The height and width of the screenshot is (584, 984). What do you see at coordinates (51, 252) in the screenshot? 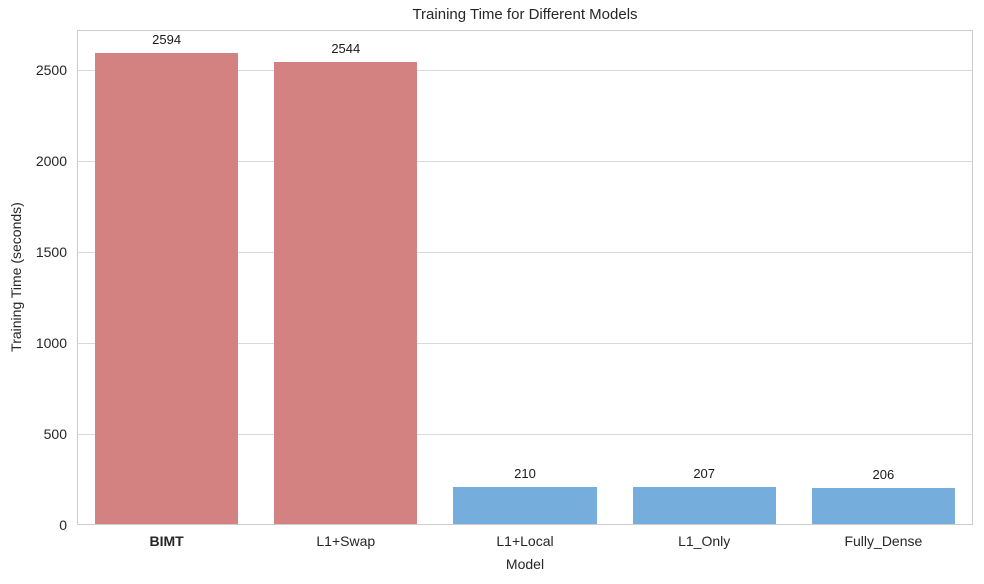
I see `y-tick-label-1500: 1500` at bounding box center [51, 252].